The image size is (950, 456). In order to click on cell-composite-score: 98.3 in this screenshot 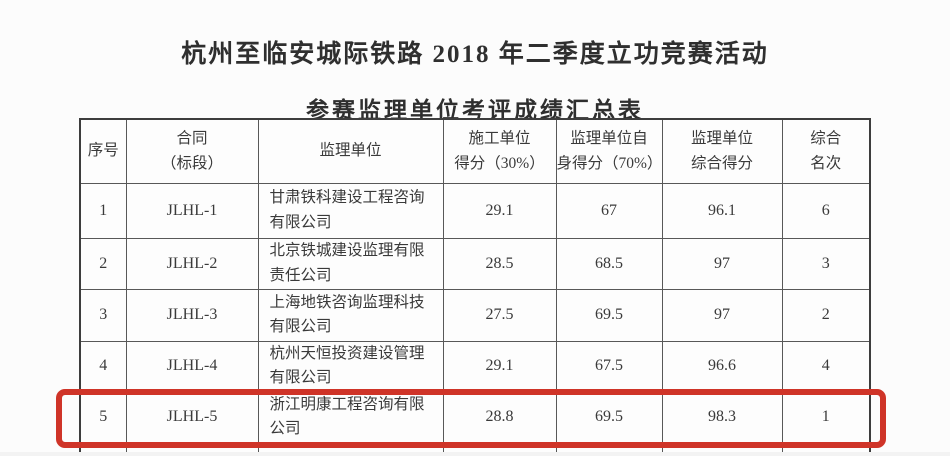, I will do `click(722, 417)`.